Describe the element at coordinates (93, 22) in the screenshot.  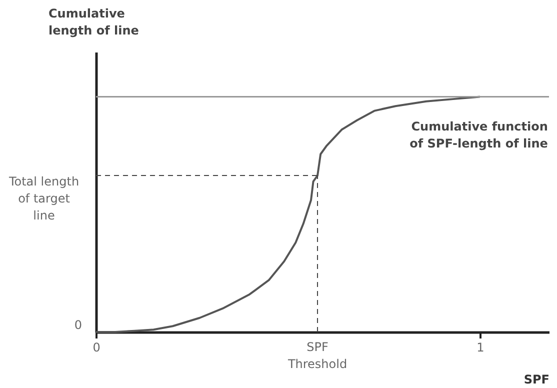
I see `y-axis-title: Cumulative length of line` at that location.